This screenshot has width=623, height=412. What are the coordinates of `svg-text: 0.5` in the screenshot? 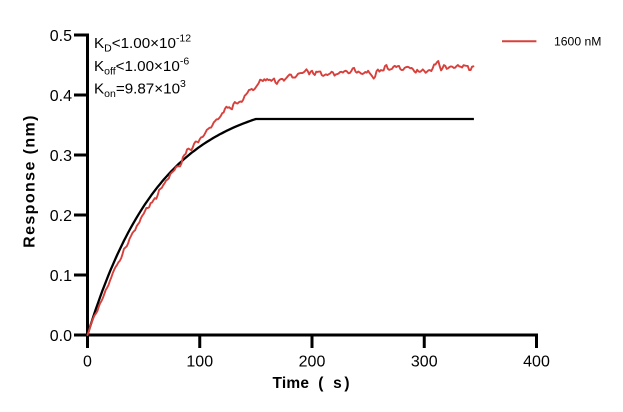 It's located at (61, 36).